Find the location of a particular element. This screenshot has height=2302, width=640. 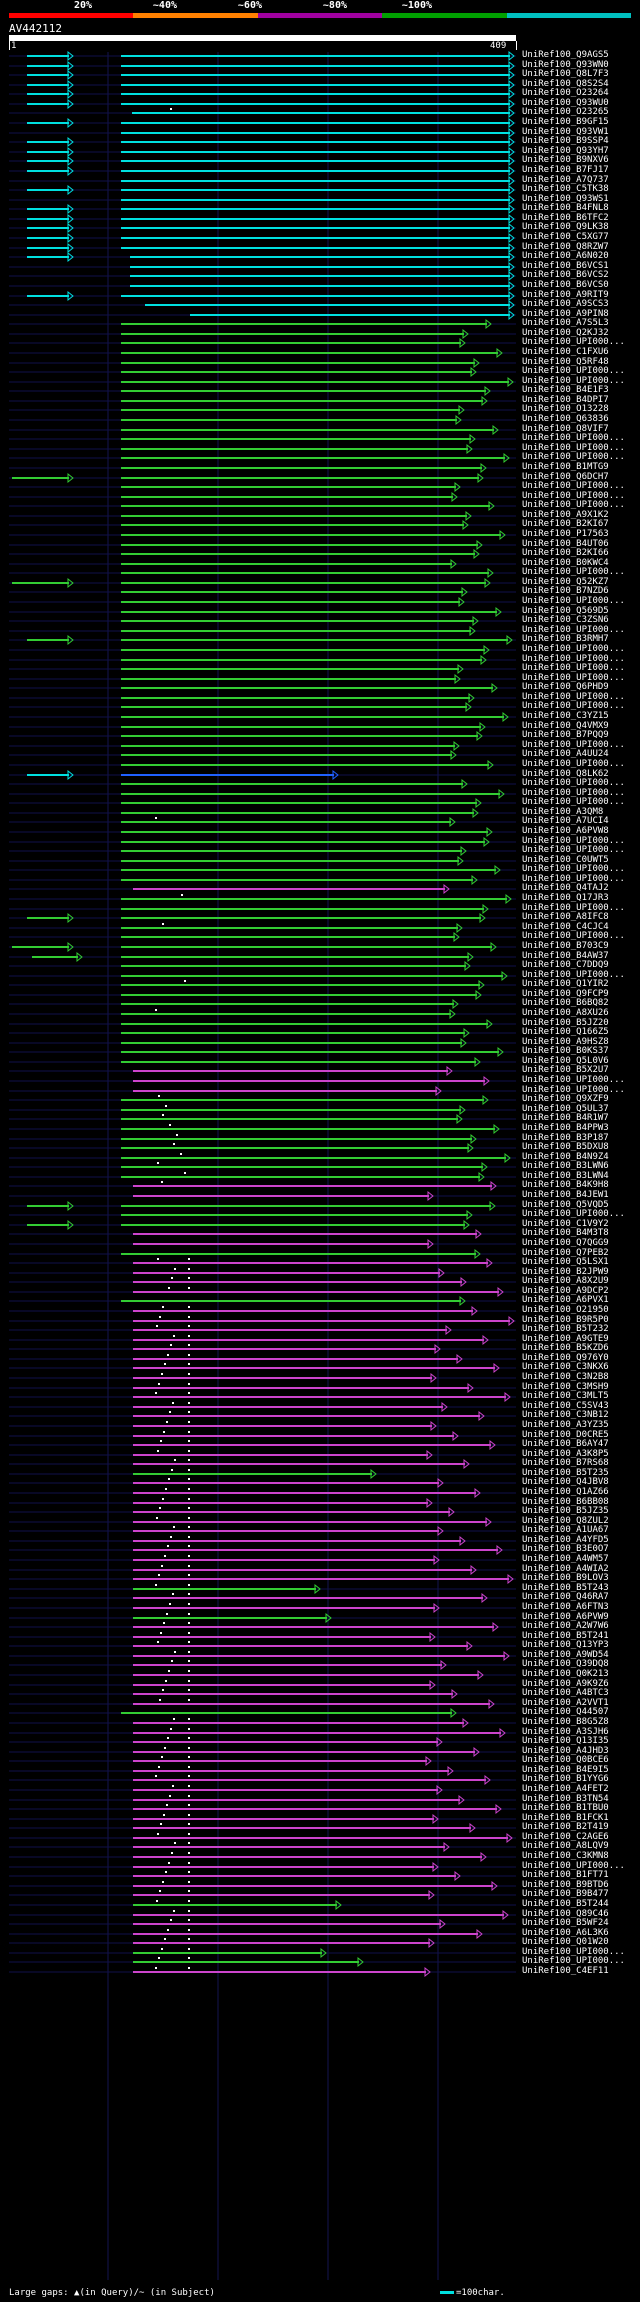

hit-label: UniRef100_B5JZ20 is located at coordinates (565, 1023).